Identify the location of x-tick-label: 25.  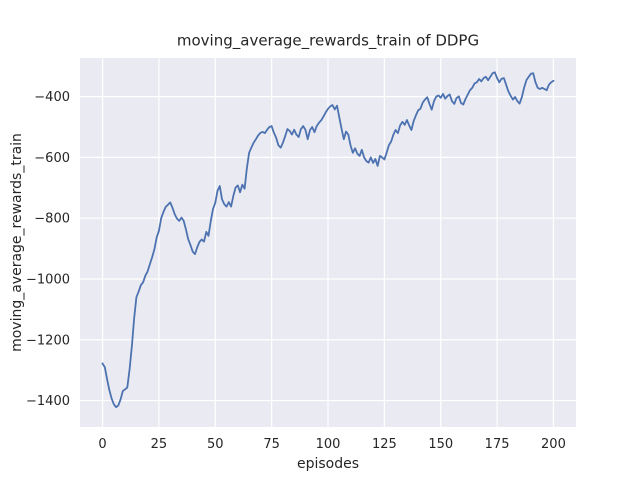
(159, 444).